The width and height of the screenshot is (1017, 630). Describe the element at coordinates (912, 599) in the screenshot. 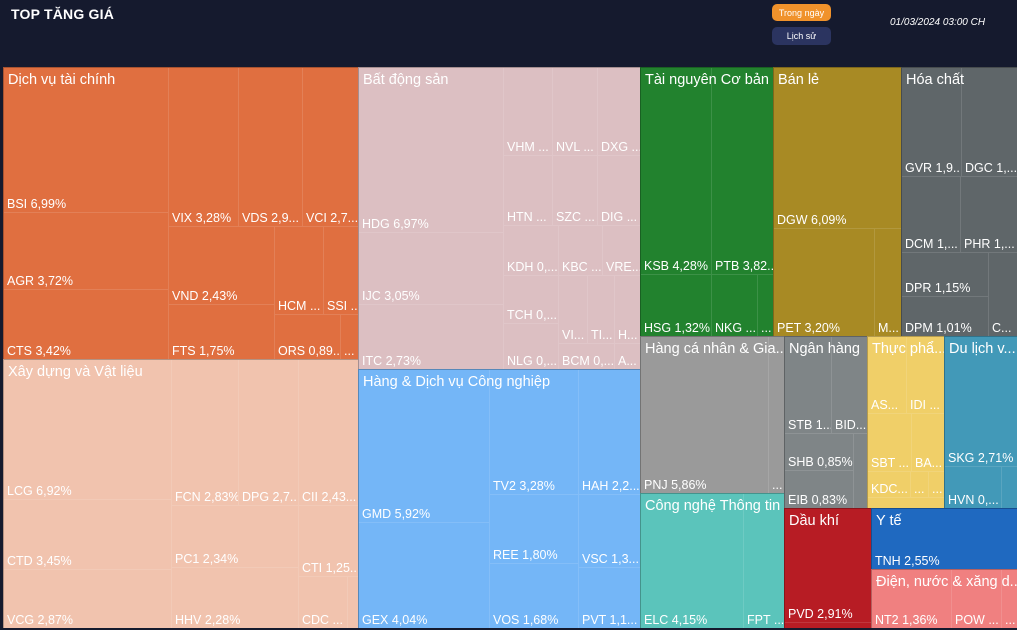

I see `stock-tile-nt2: NT2 1,36%` at that location.